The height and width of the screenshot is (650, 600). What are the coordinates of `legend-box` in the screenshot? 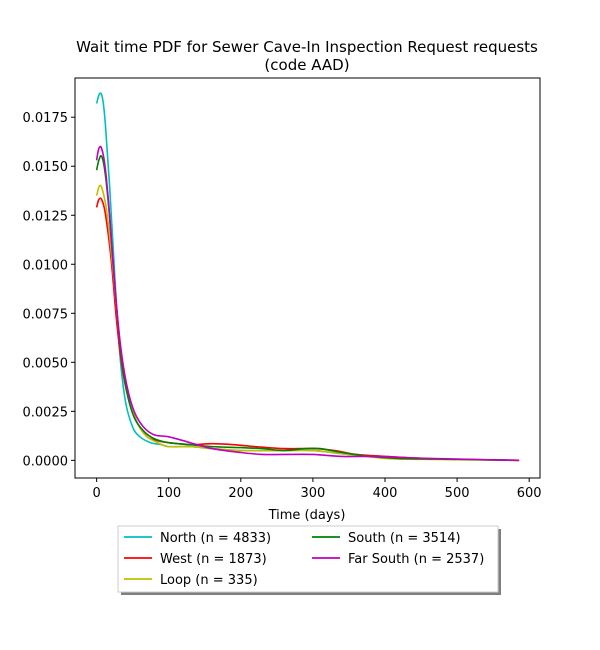 It's located at (308, 559).